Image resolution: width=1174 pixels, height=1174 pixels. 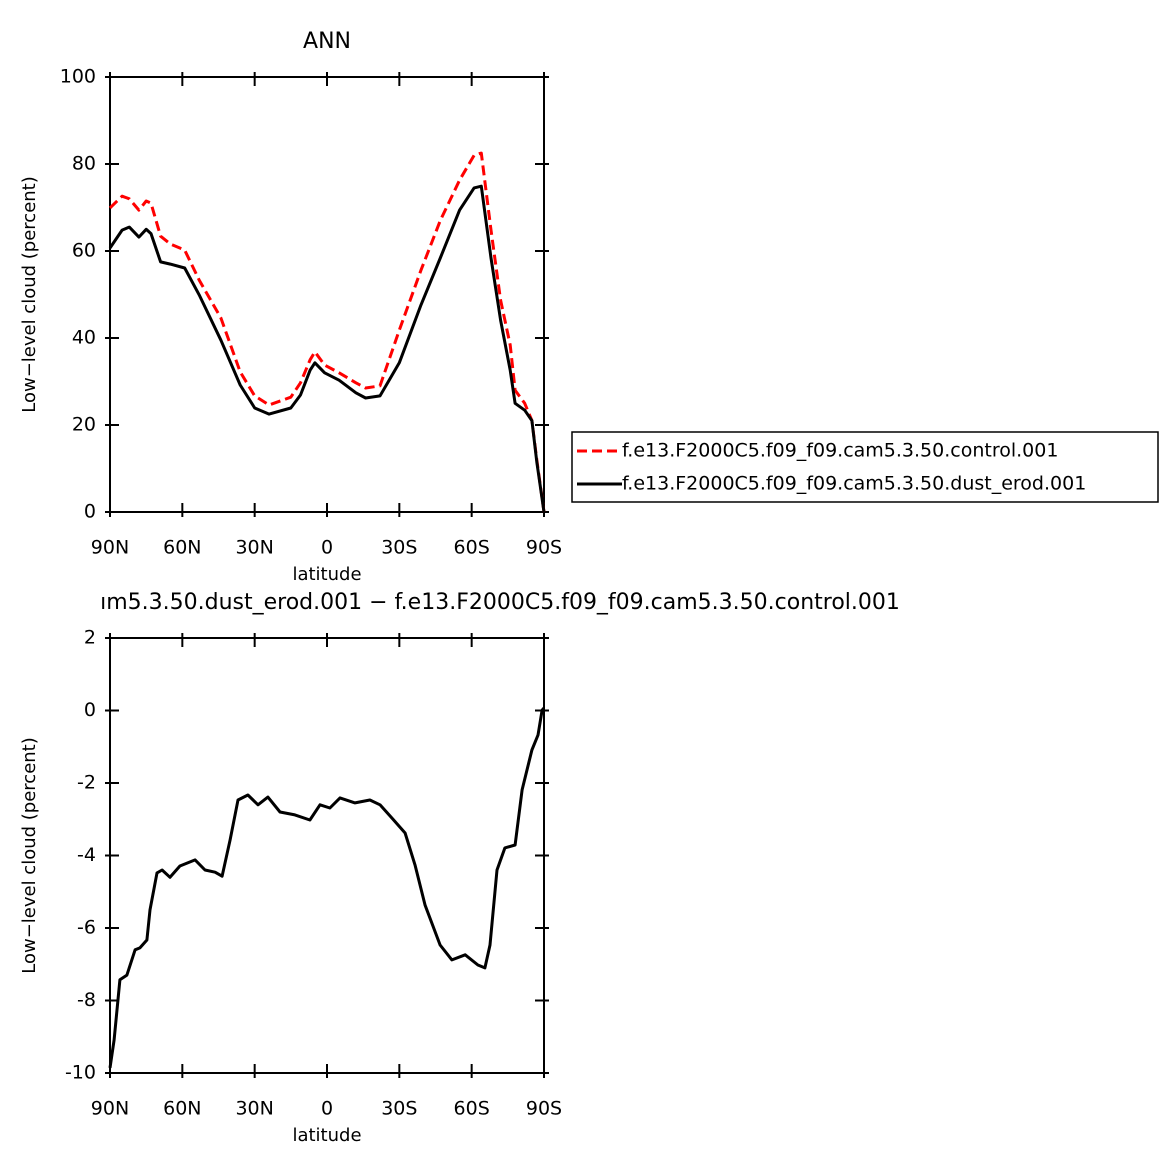 What do you see at coordinates (90, 638) in the screenshot?
I see `y-tick-label: 2` at bounding box center [90, 638].